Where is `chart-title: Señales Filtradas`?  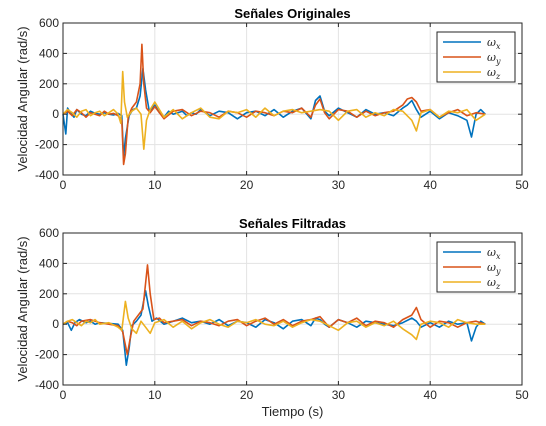 chart-title: Señales Filtradas is located at coordinates (292, 223).